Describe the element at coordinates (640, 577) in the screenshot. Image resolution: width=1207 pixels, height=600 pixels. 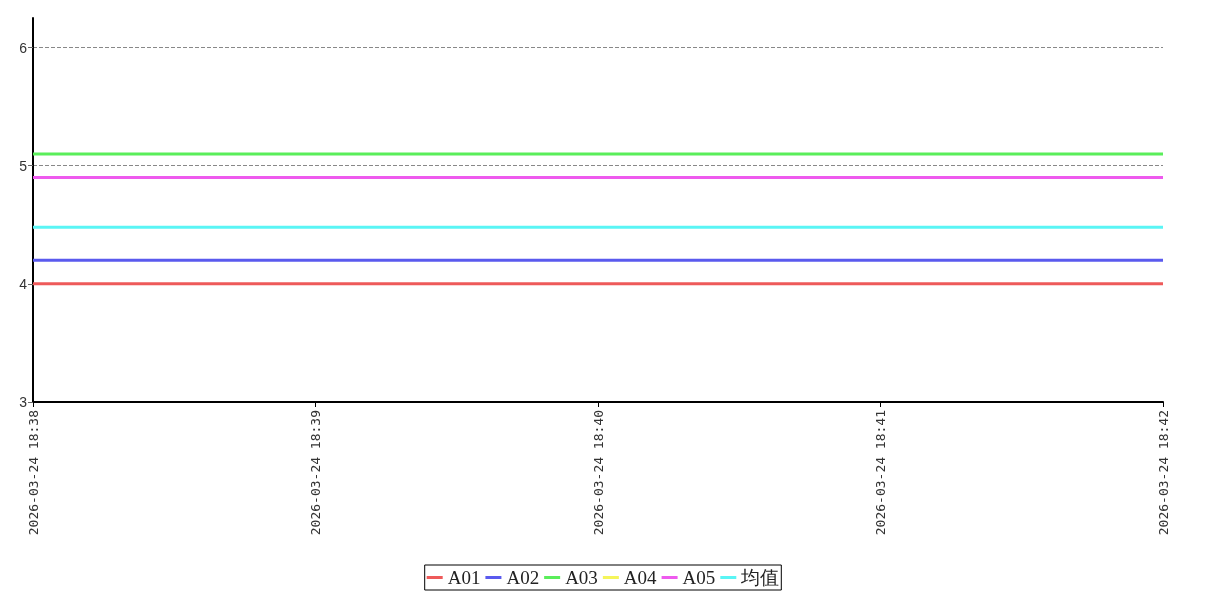
I see `legend-label: A04` at that location.